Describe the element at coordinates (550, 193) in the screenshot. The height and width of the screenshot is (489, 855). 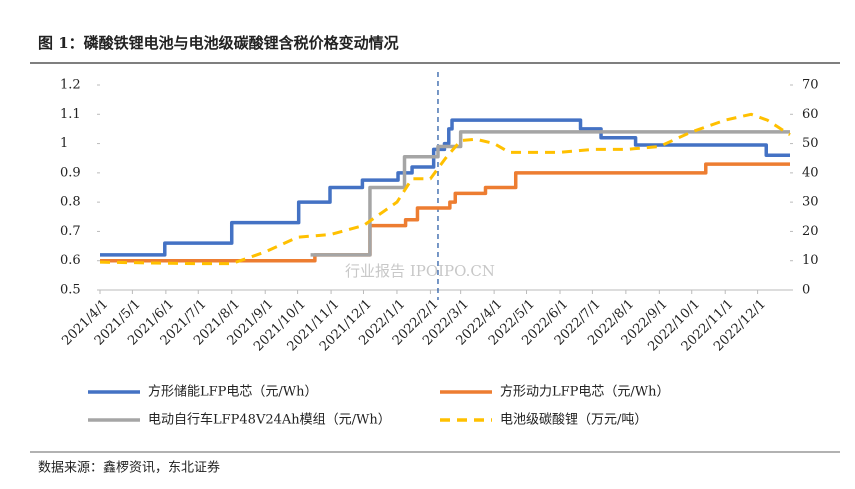
I see `series-line` at that location.